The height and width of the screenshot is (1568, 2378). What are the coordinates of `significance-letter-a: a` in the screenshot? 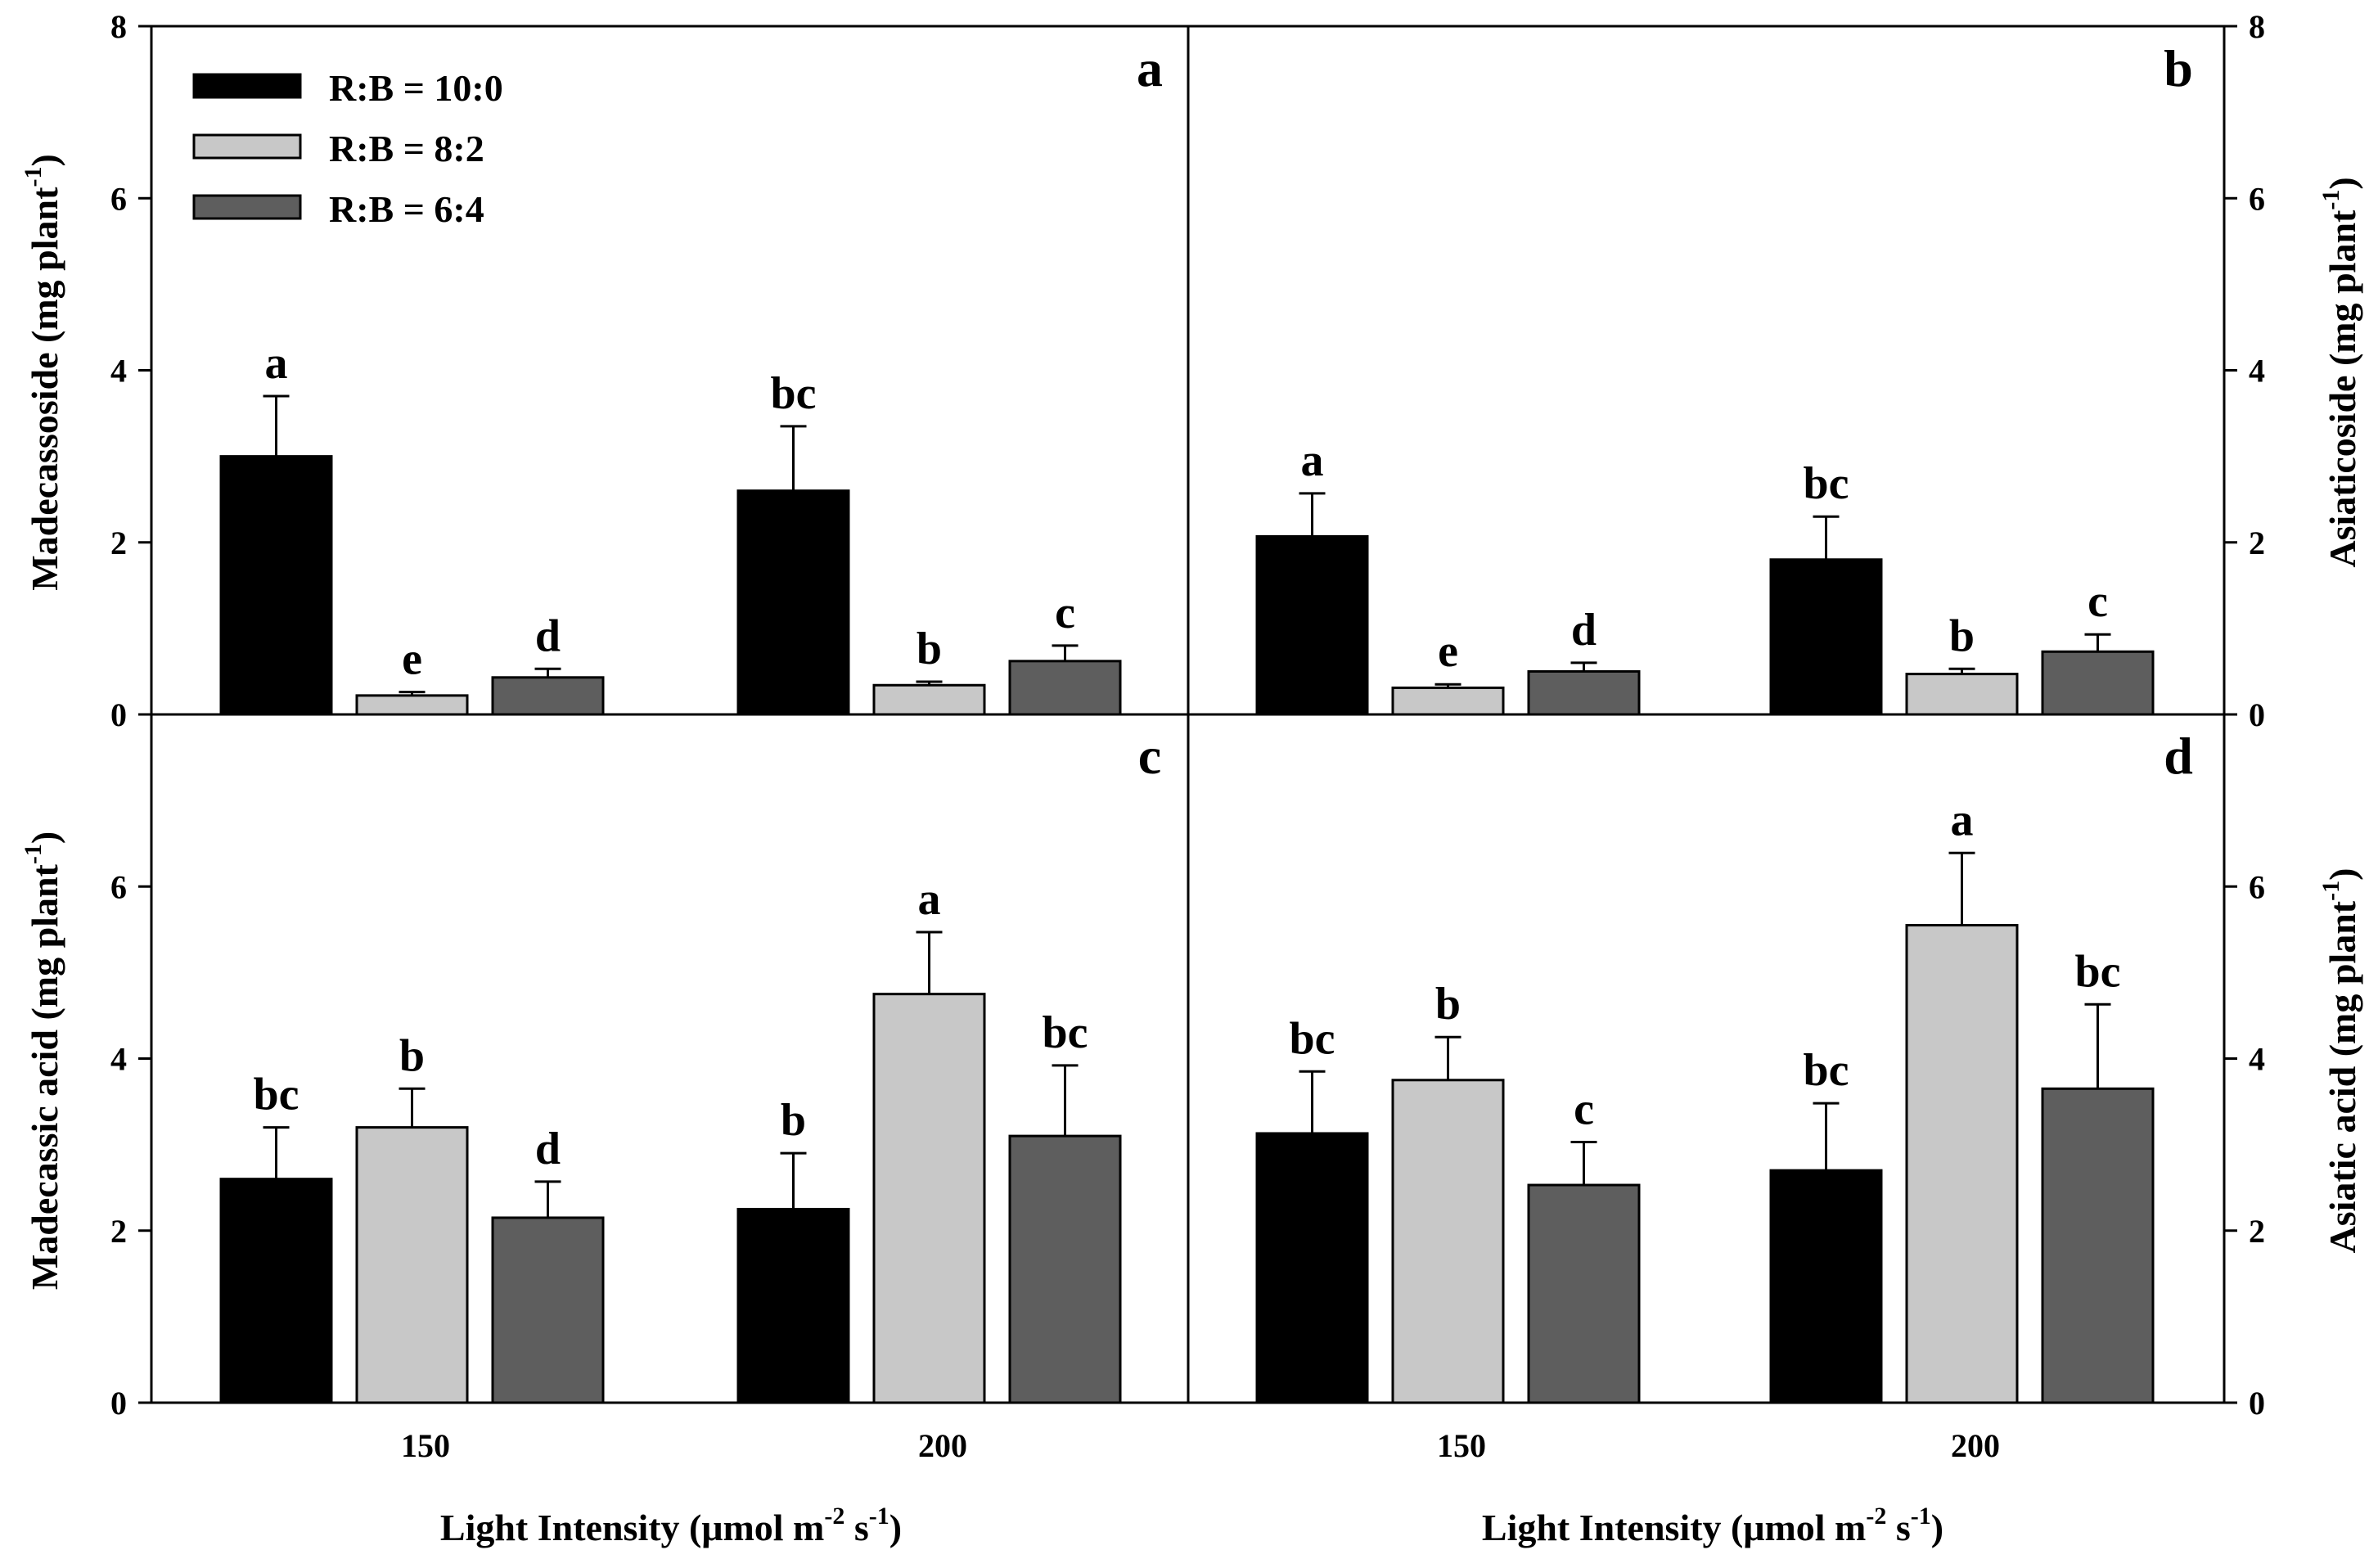 It's located at (276, 363).